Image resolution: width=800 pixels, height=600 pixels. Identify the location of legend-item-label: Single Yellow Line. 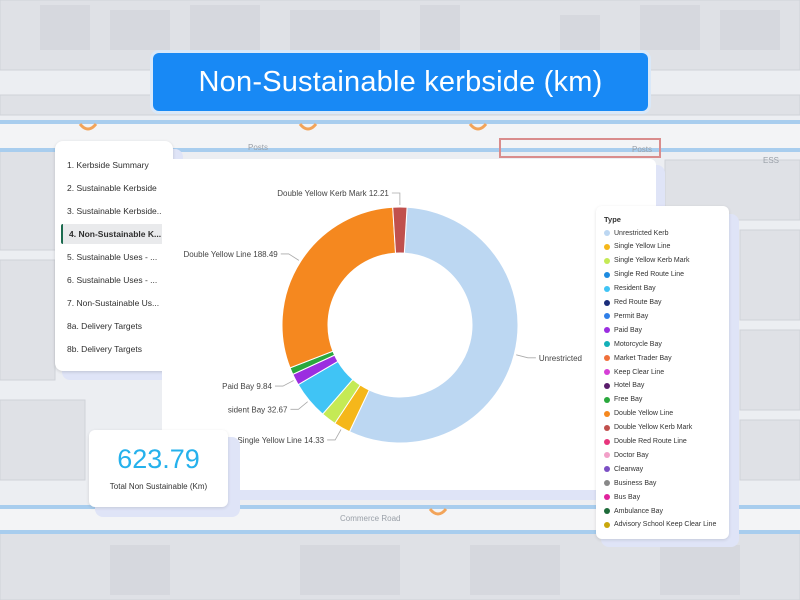
(642, 247).